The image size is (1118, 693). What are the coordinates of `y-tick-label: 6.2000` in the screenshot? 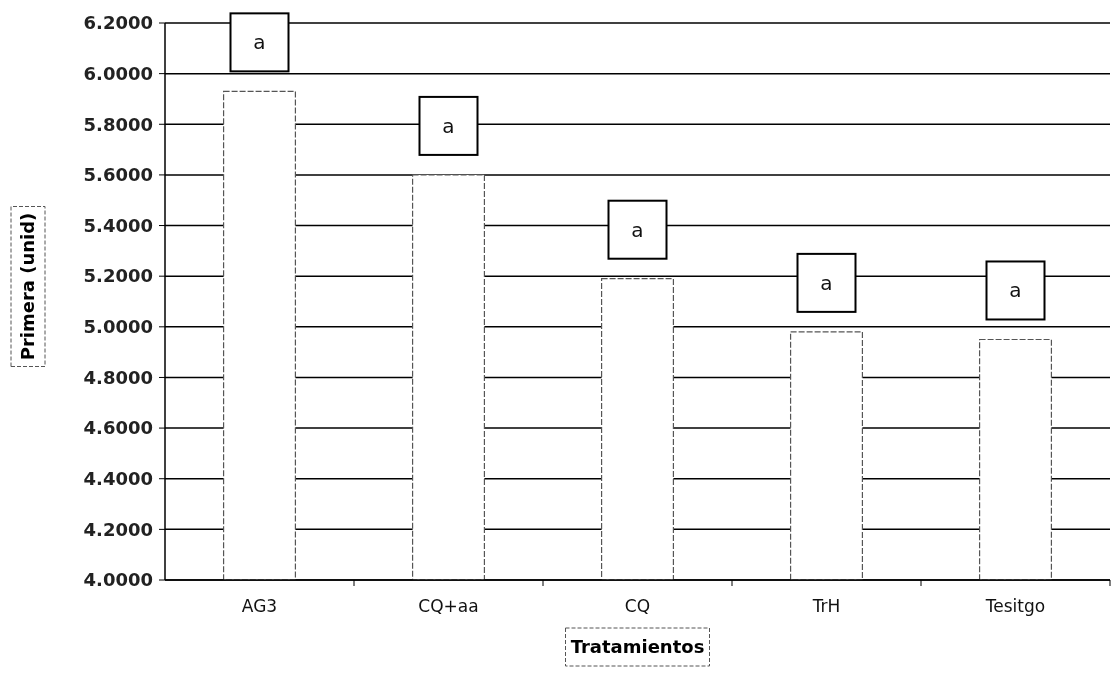 It's located at (118, 23).